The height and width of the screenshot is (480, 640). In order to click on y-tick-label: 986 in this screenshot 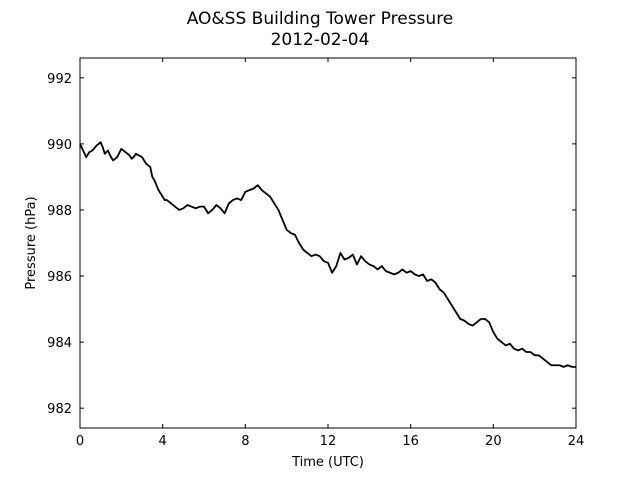, I will do `click(59, 277)`.